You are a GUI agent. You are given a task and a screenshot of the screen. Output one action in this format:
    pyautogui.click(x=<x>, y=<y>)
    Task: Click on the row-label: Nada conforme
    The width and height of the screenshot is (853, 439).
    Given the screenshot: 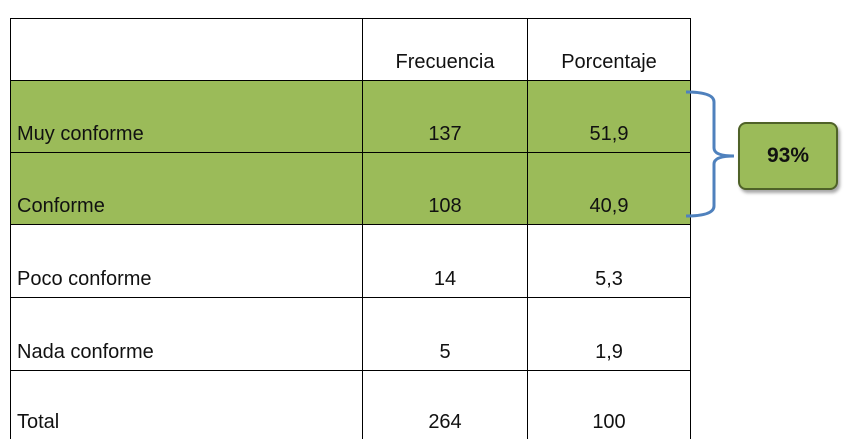 What is the action you would take?
    pyautogui.click(x=186, y=334)
    